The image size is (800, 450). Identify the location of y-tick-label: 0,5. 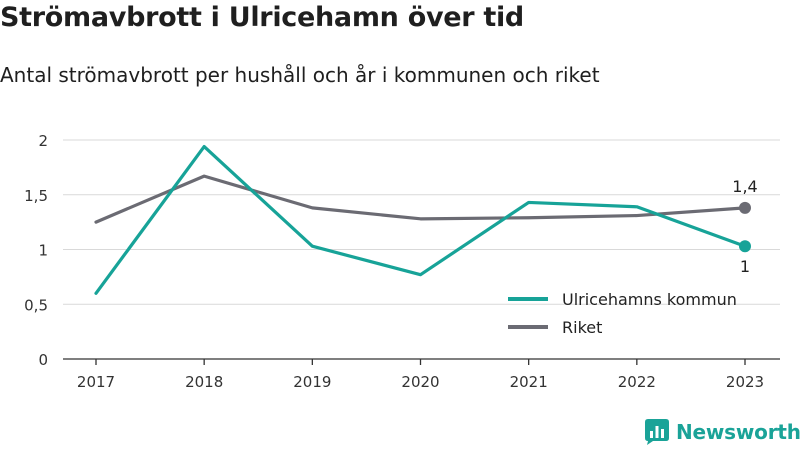
(36, 305).